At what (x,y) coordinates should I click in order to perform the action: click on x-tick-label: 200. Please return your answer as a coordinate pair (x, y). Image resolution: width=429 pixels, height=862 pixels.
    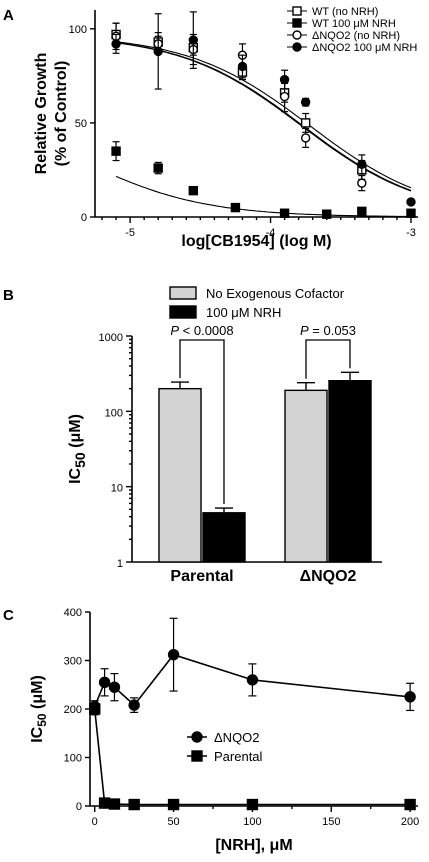
    Looking at the image, I should click on (410, 822).